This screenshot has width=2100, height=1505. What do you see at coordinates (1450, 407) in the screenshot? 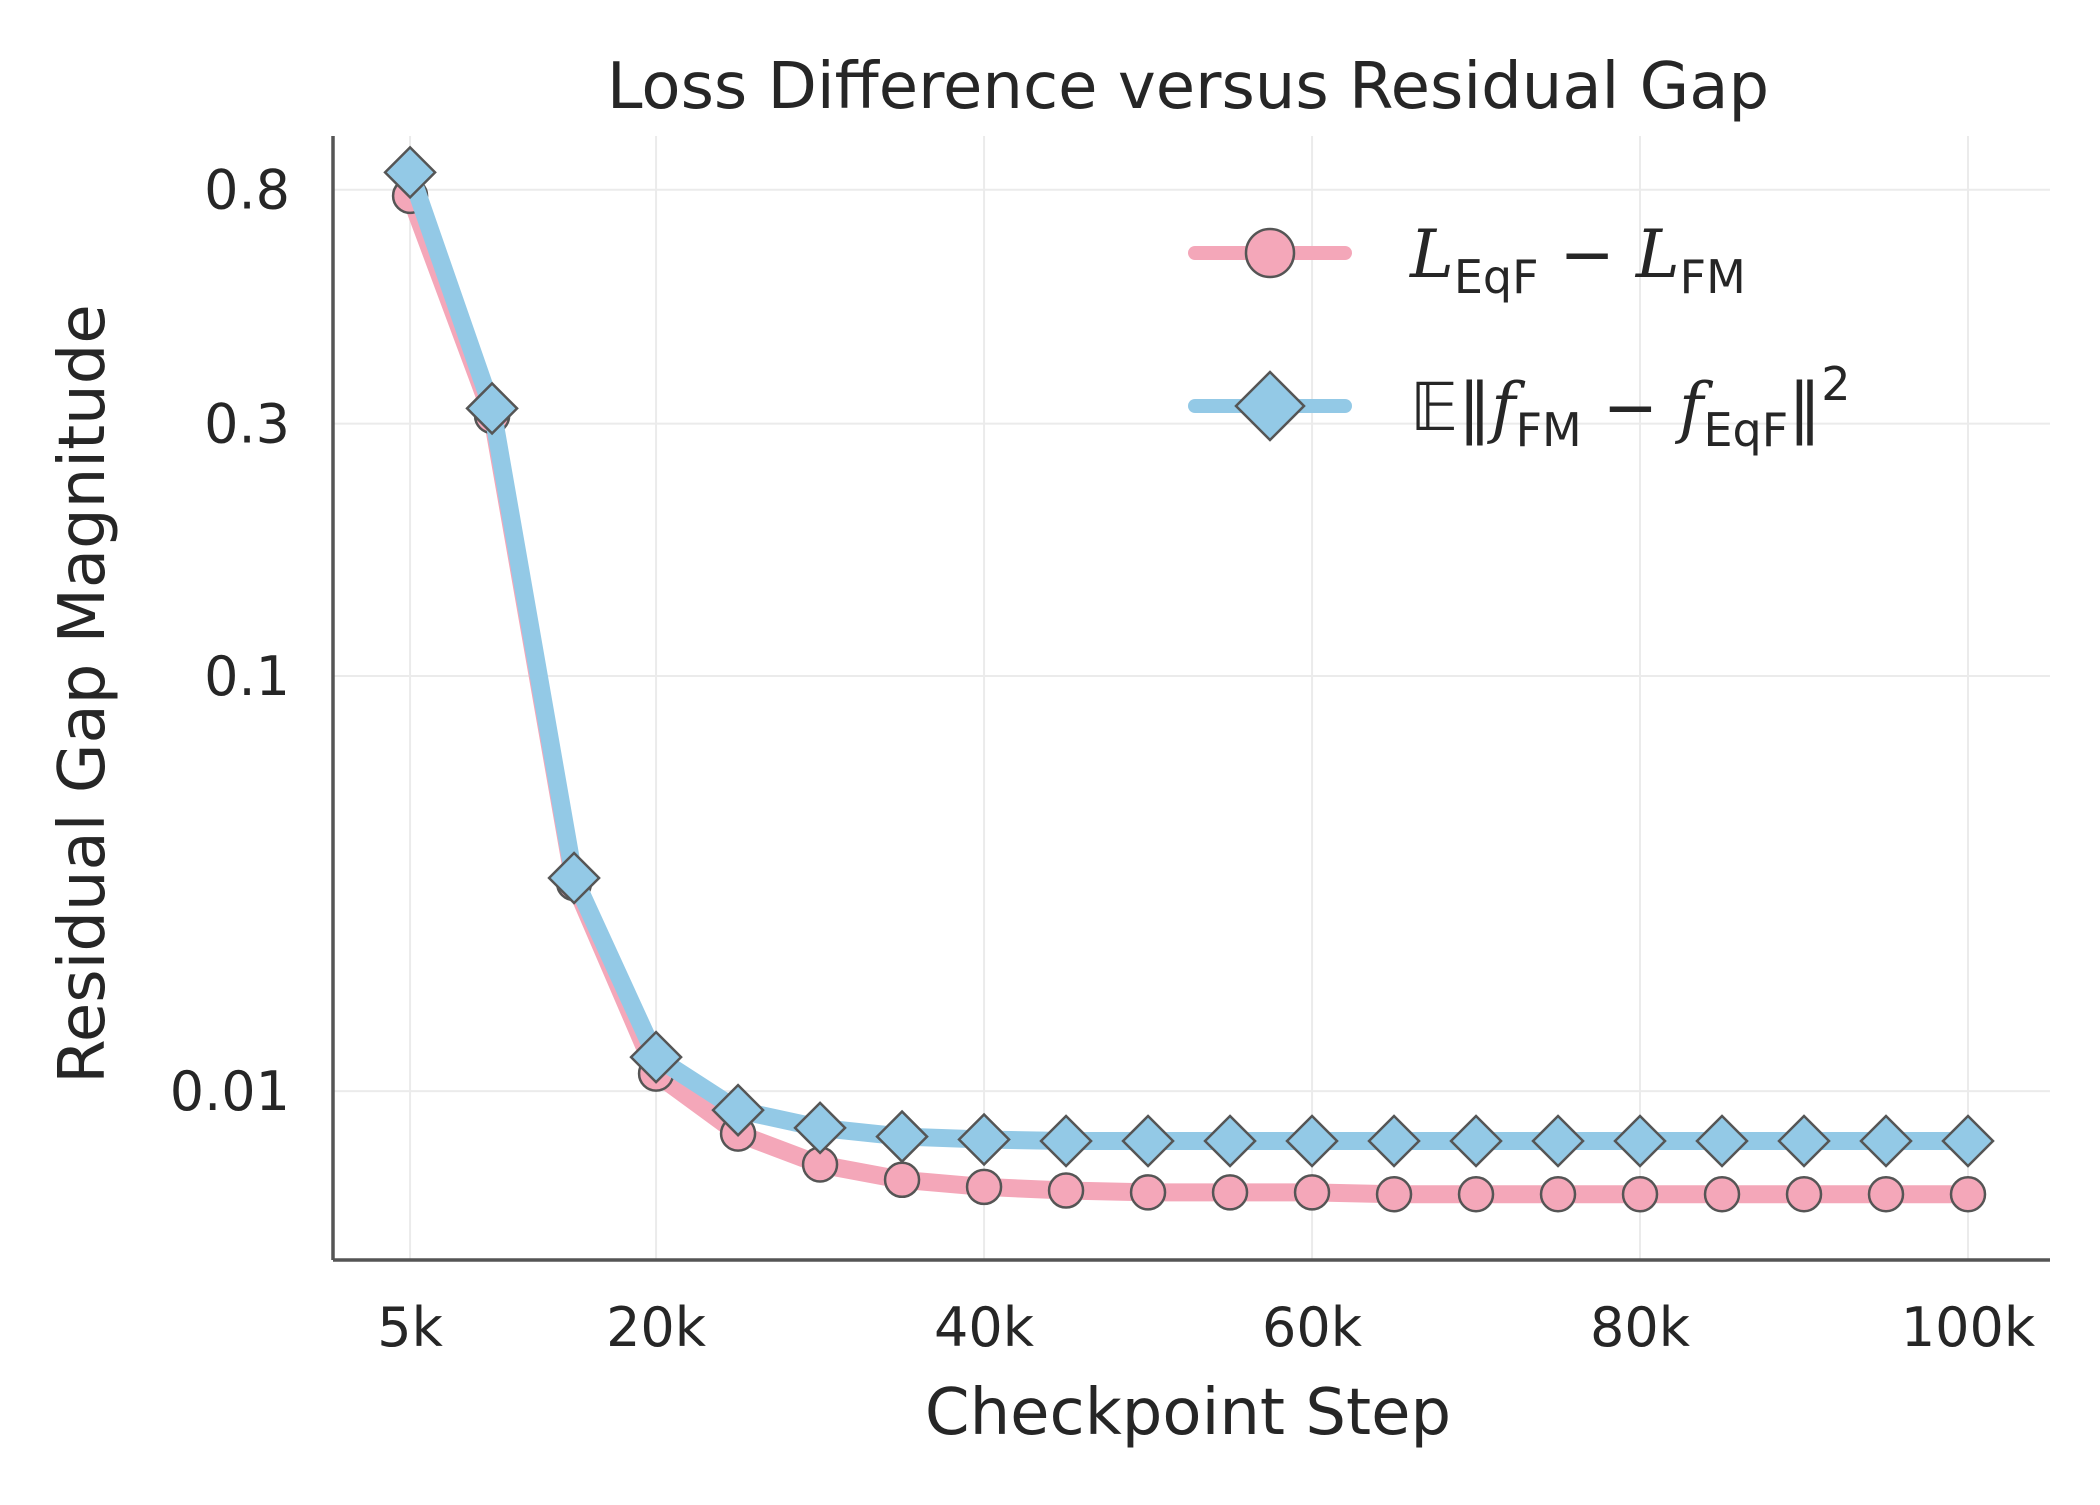
I see `legend-label-prefix: 𝔼‖` at bounding box center [1450, 407].